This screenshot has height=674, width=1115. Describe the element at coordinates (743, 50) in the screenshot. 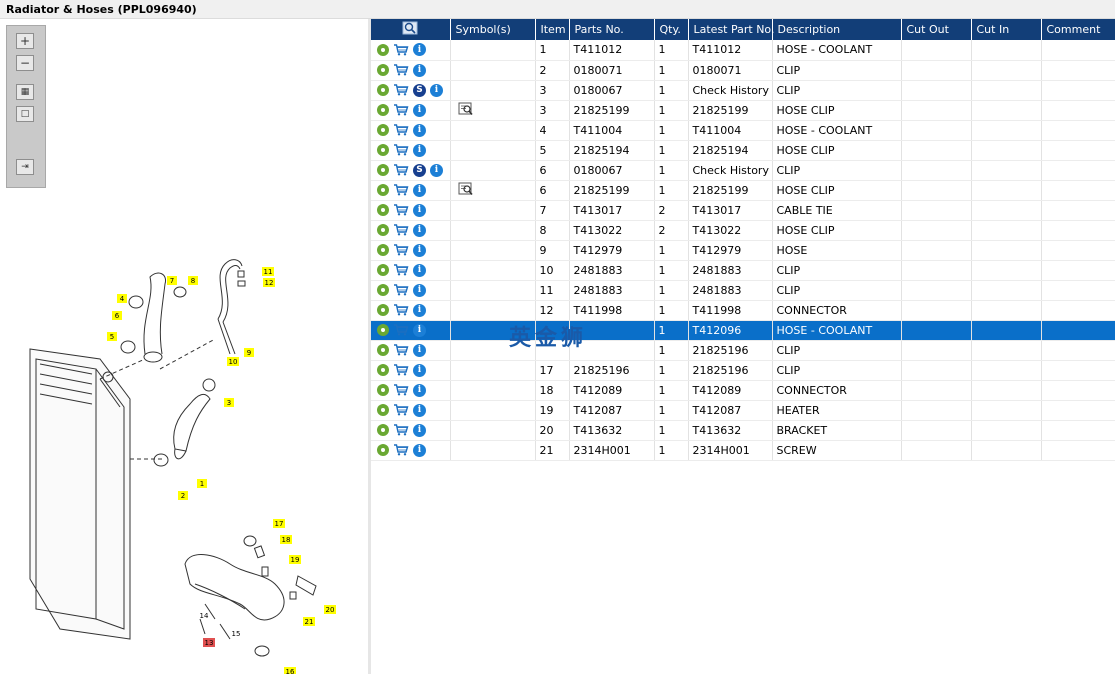

I see `table-row: i 1 T411012 1 T411012 HOSE - COOLANT` at that location.